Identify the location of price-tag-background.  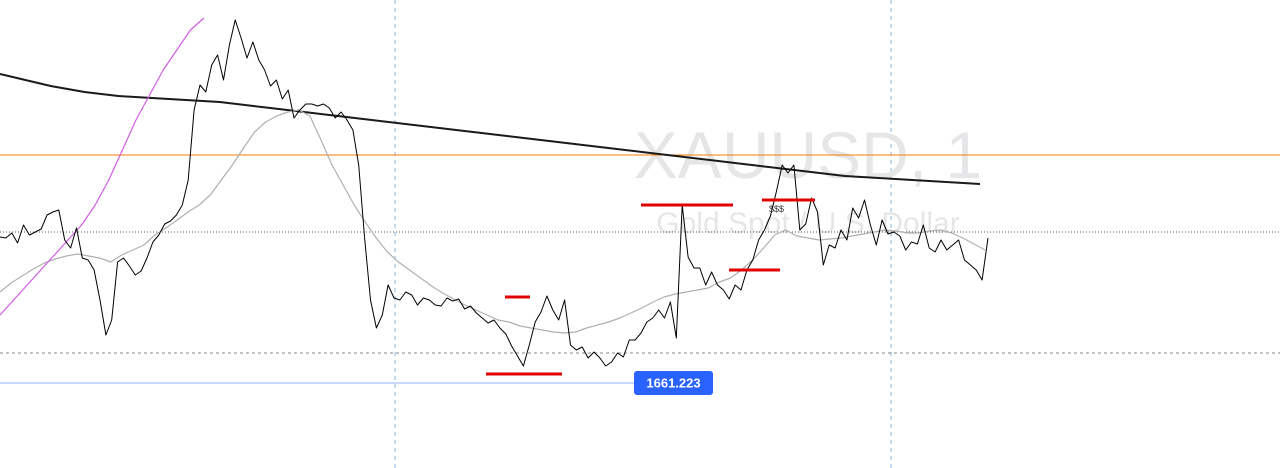
(673, 383).